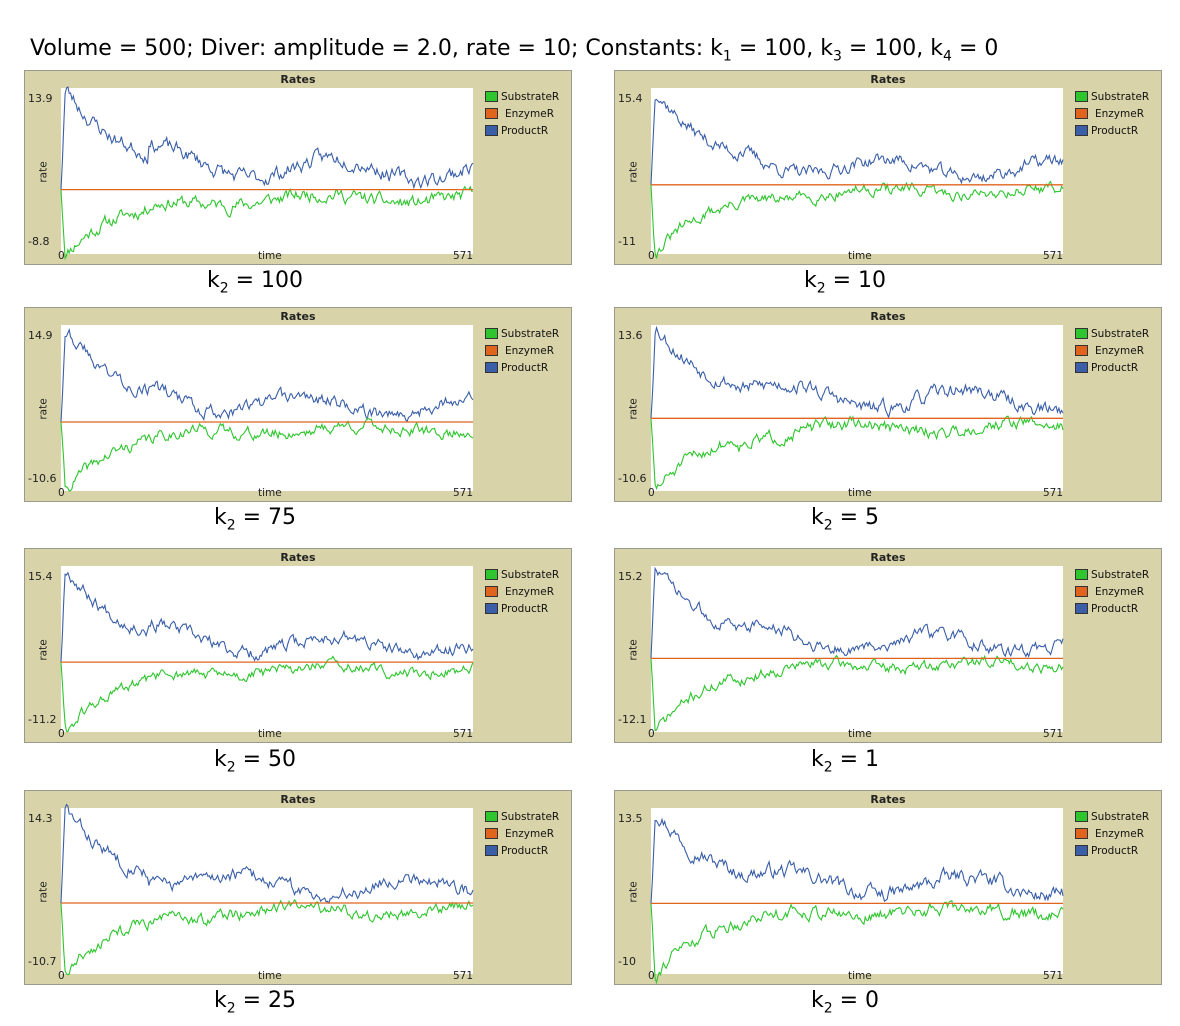  What do you see at coordinates (630, 818) in the screenshot?
I see `y-max-label: 13.5` at bounding box center [630, 818].